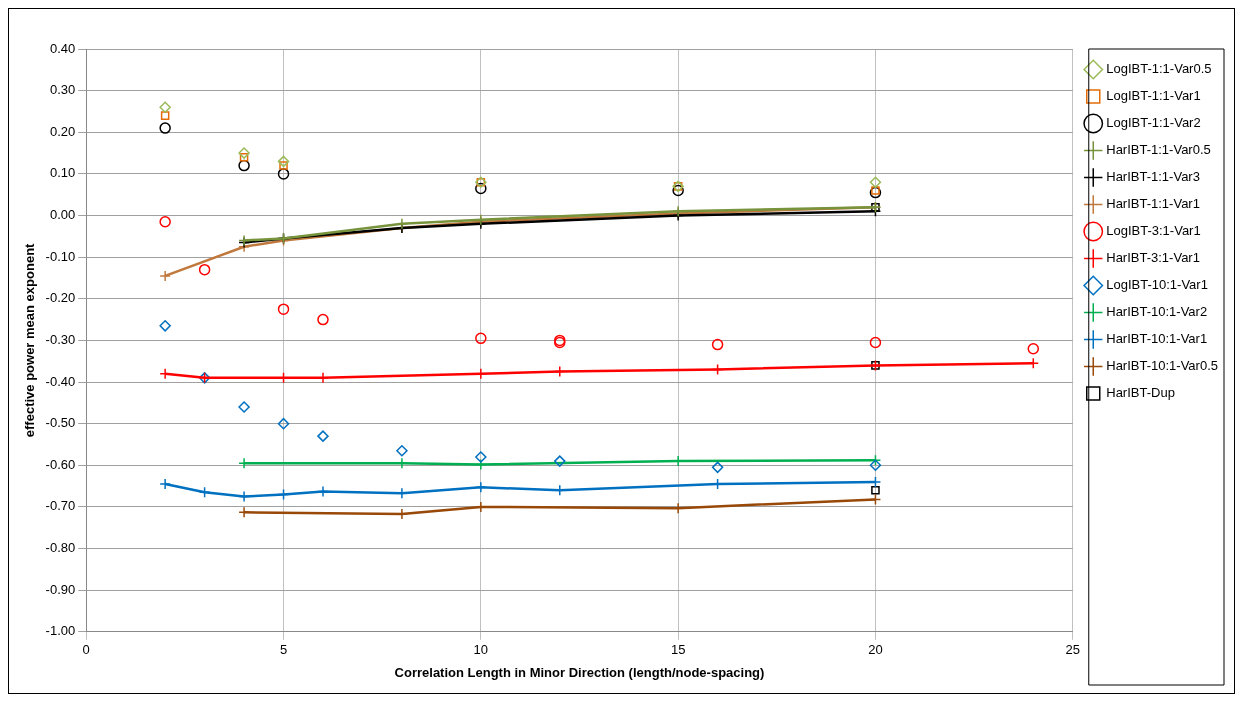 The image size is (1243, 702). Describe the element at coordinates (1153, 123) in the screenshot. I see `legend-label: LogIBT-1:1-Var2` at that location.